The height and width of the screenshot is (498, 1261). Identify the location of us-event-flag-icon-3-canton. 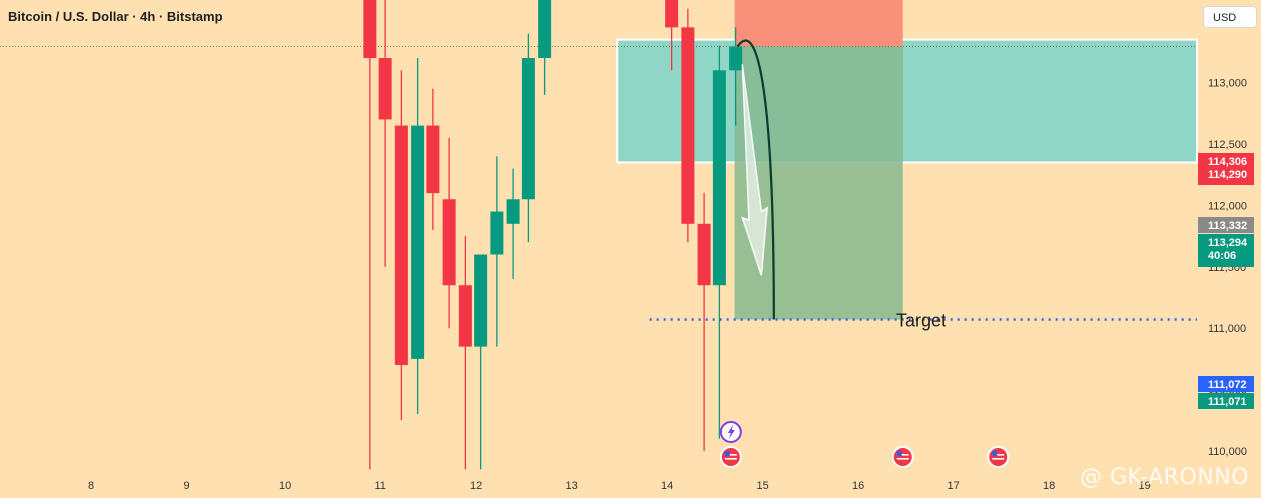
(995, 453).